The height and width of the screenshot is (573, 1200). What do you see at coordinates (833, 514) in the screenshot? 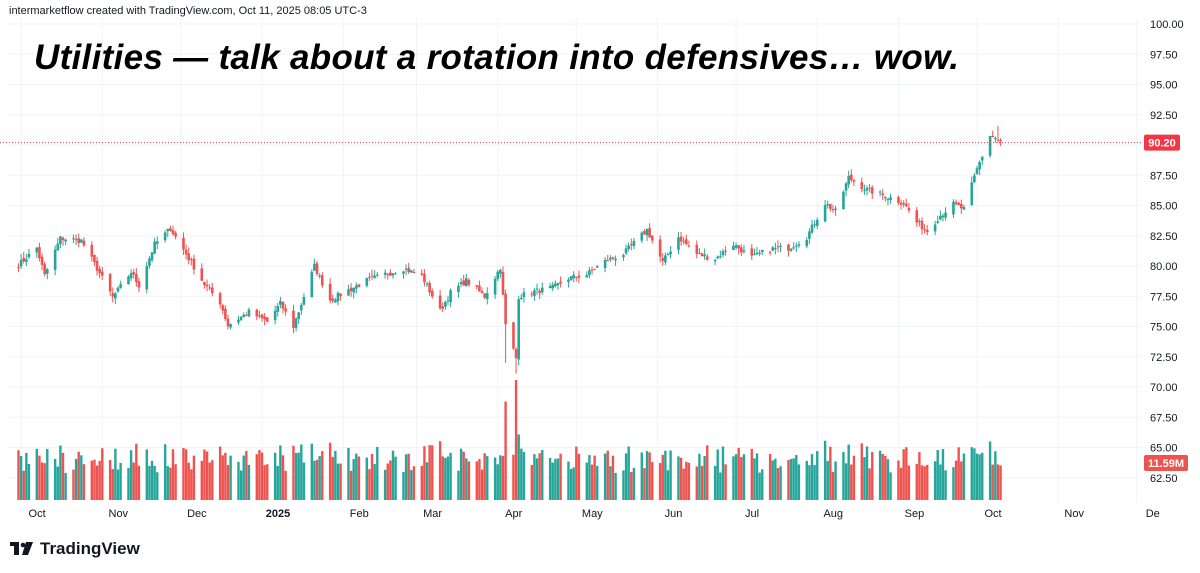
I see `time-tick-label: Aug` at bounding box center [833, 514].